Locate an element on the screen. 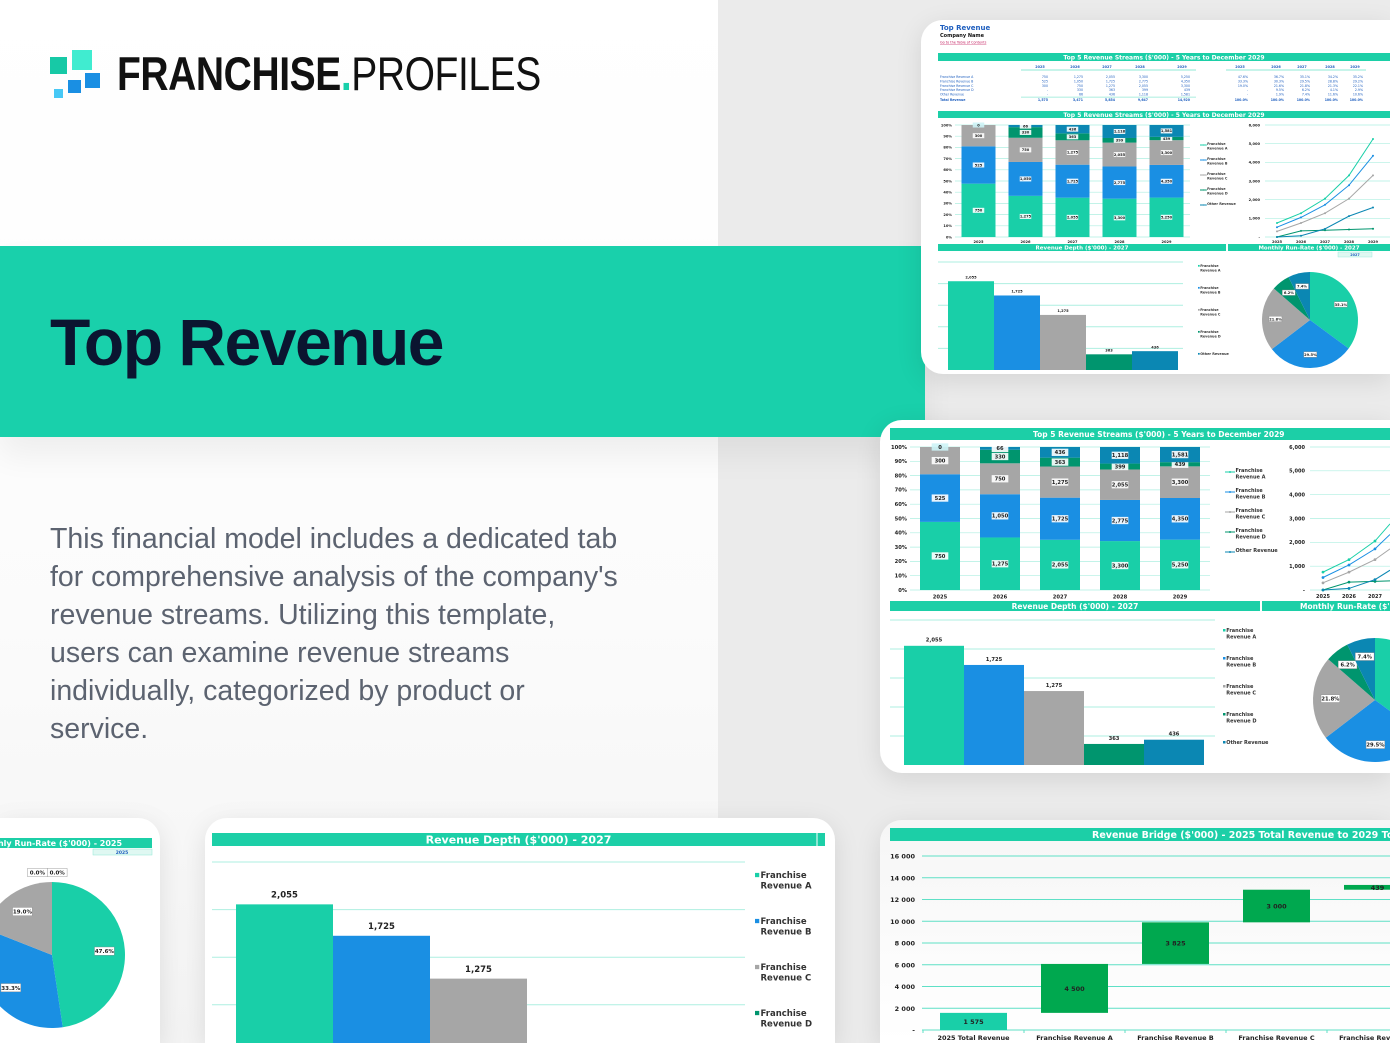 This screenshot has height=1043, width=1390. y-tick-label: 70% is located at coordinates (947, 159).